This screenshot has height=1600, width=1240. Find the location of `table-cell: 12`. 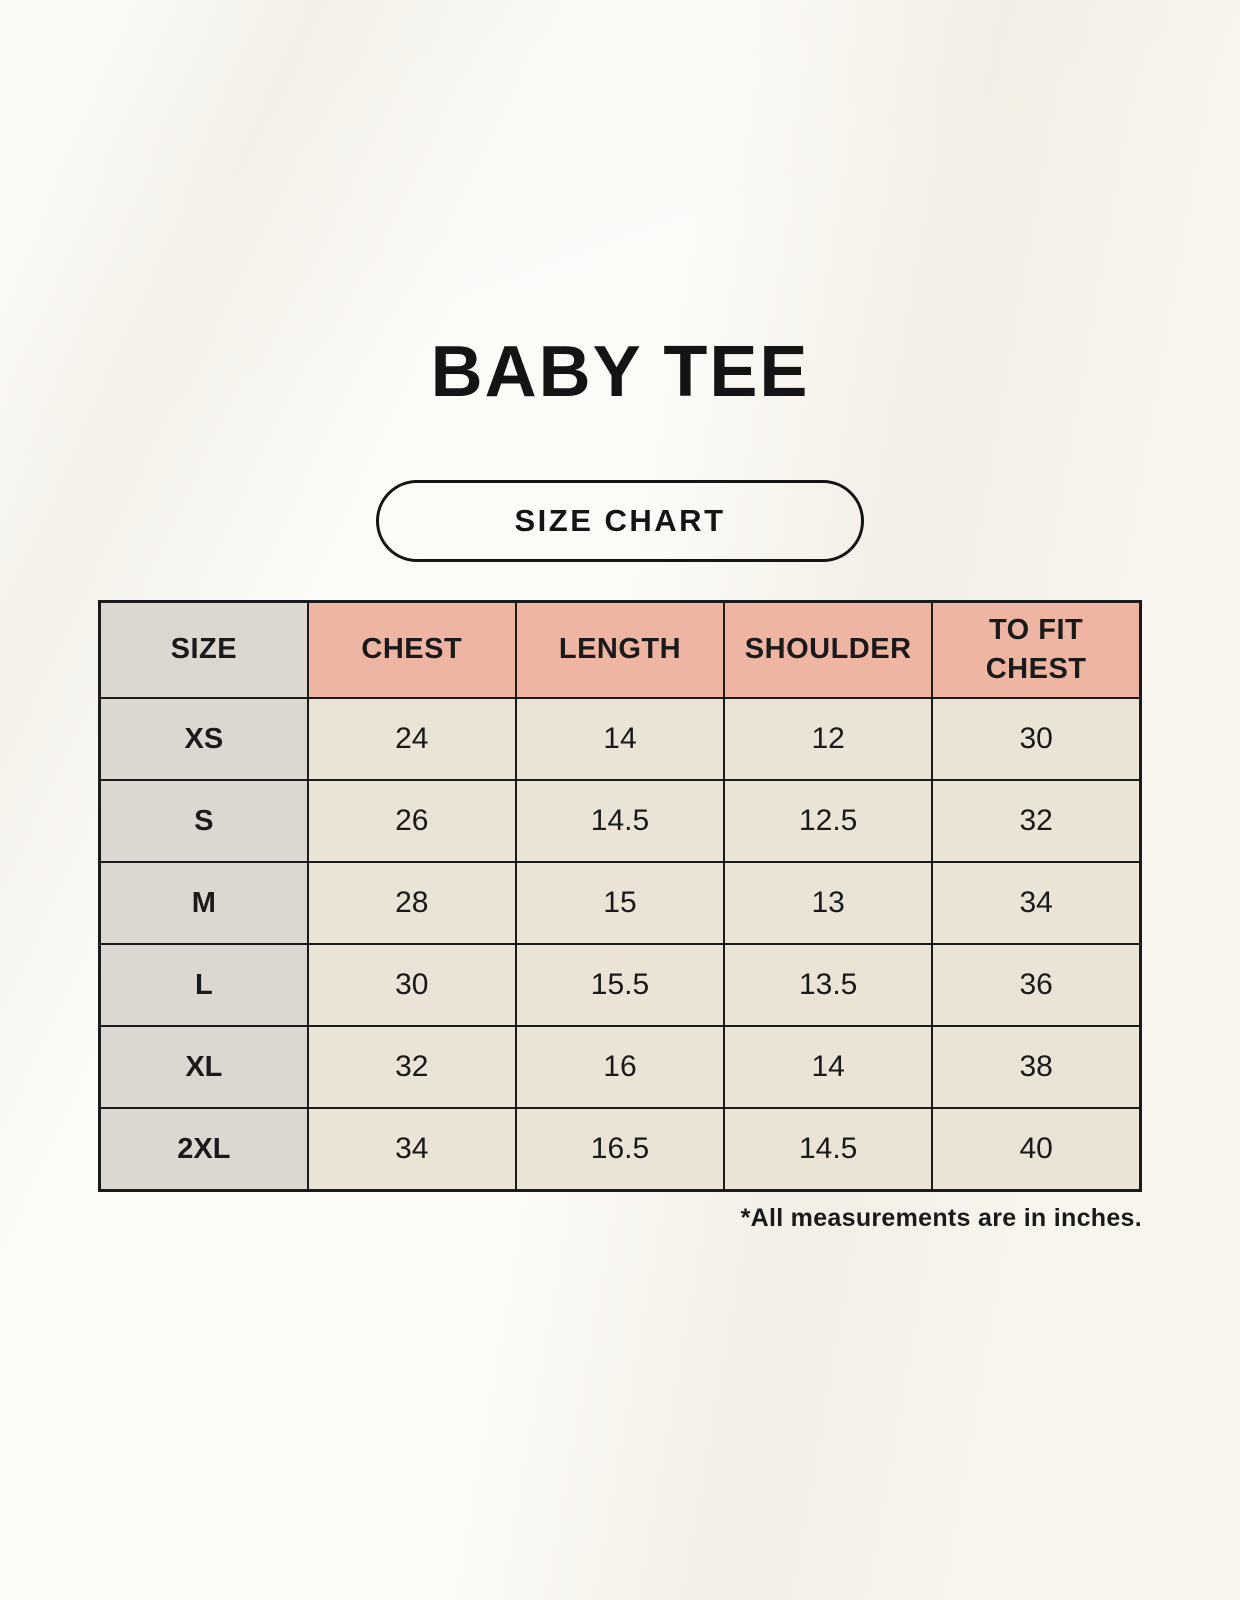

table-cell: 12 is located at coordinates (828, 739).